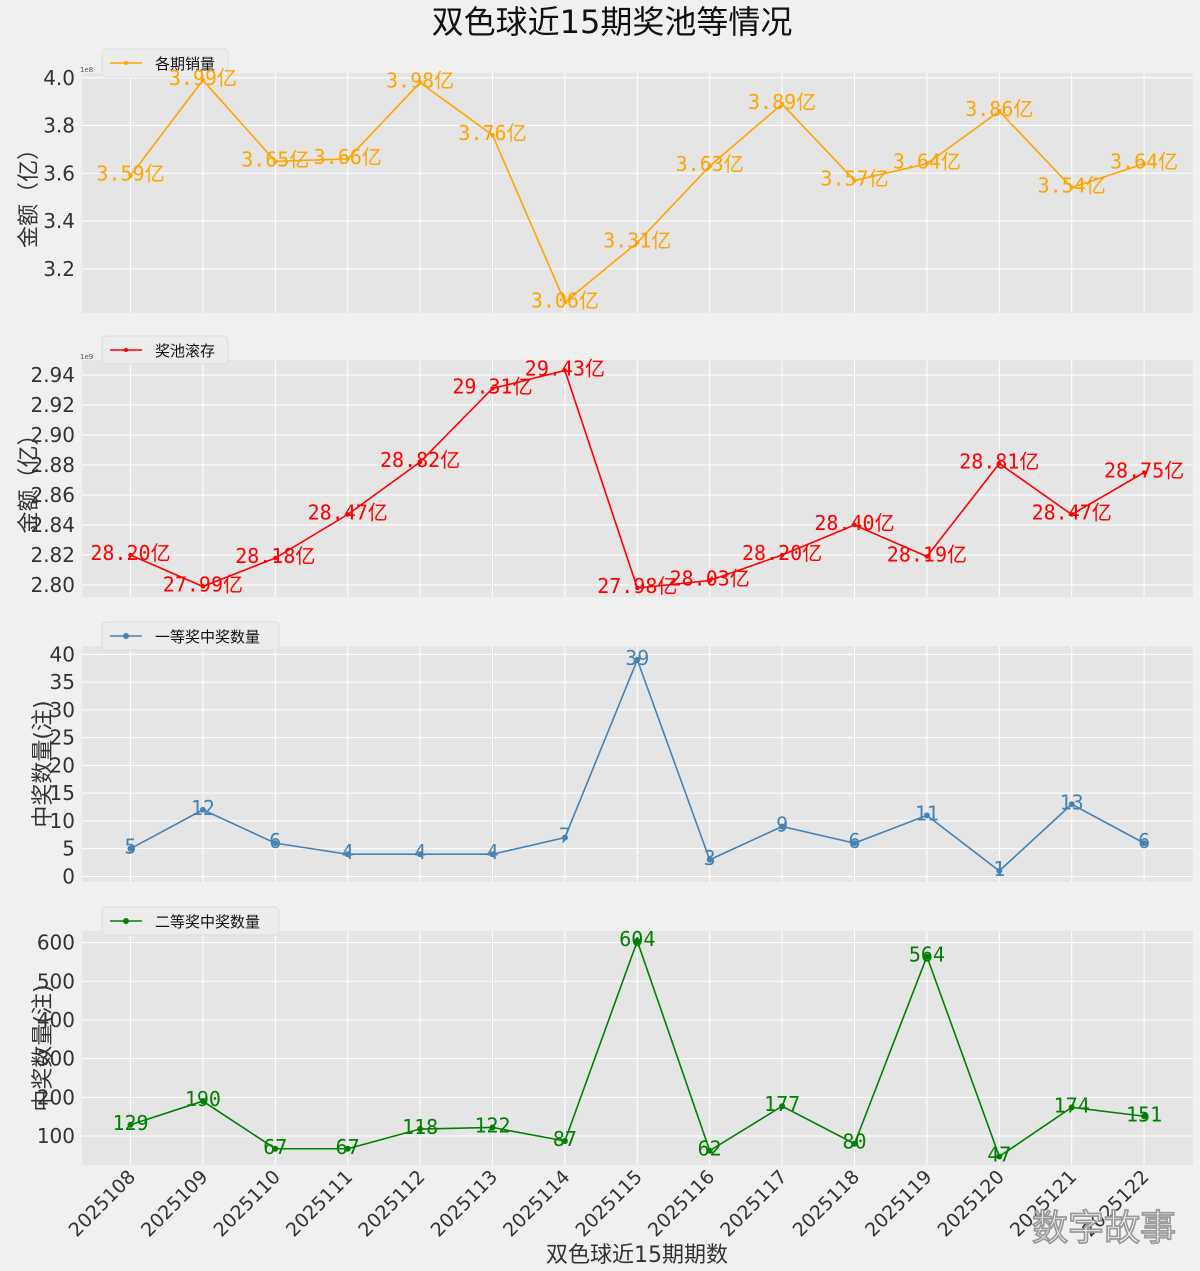 This screenshot has height=1271, width=1200. I want to click on legend-label: 一等奖中奖数量, so click(207, 637).